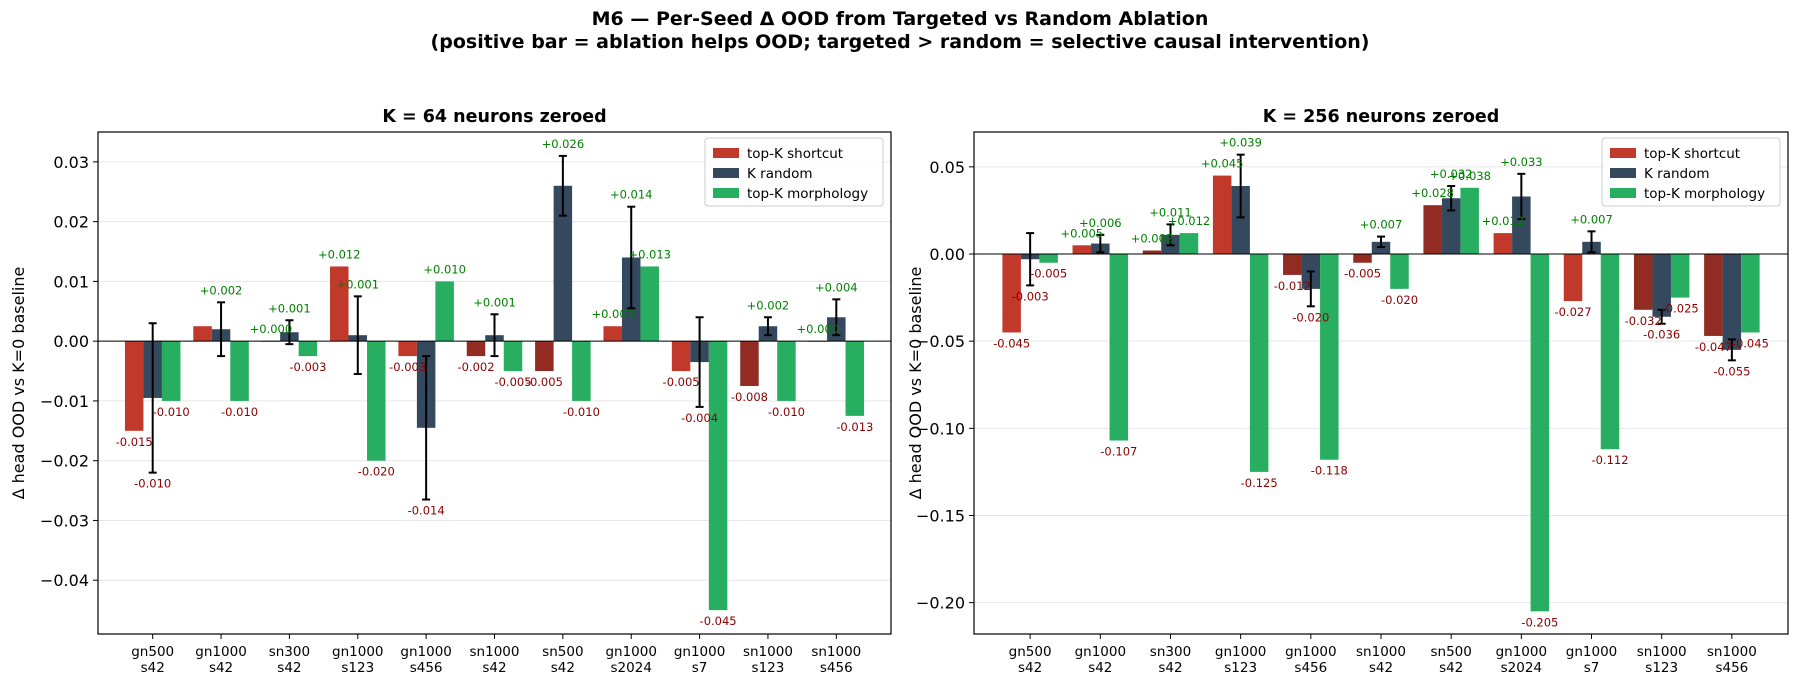 This screenshot has height=685, width=1800. I want to click on data-label-morphology: -0.205, so click(1539, 622).